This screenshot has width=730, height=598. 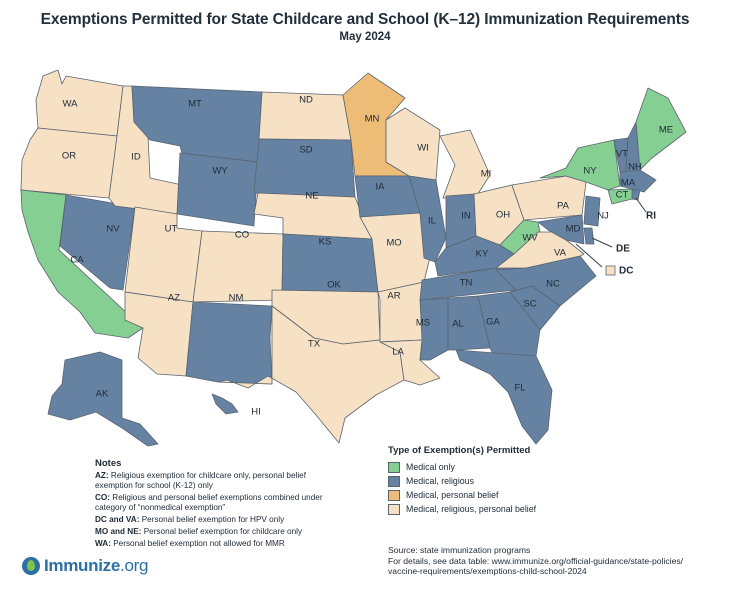 I want to click on state-label-la: LA, so click(x=398, y=352).